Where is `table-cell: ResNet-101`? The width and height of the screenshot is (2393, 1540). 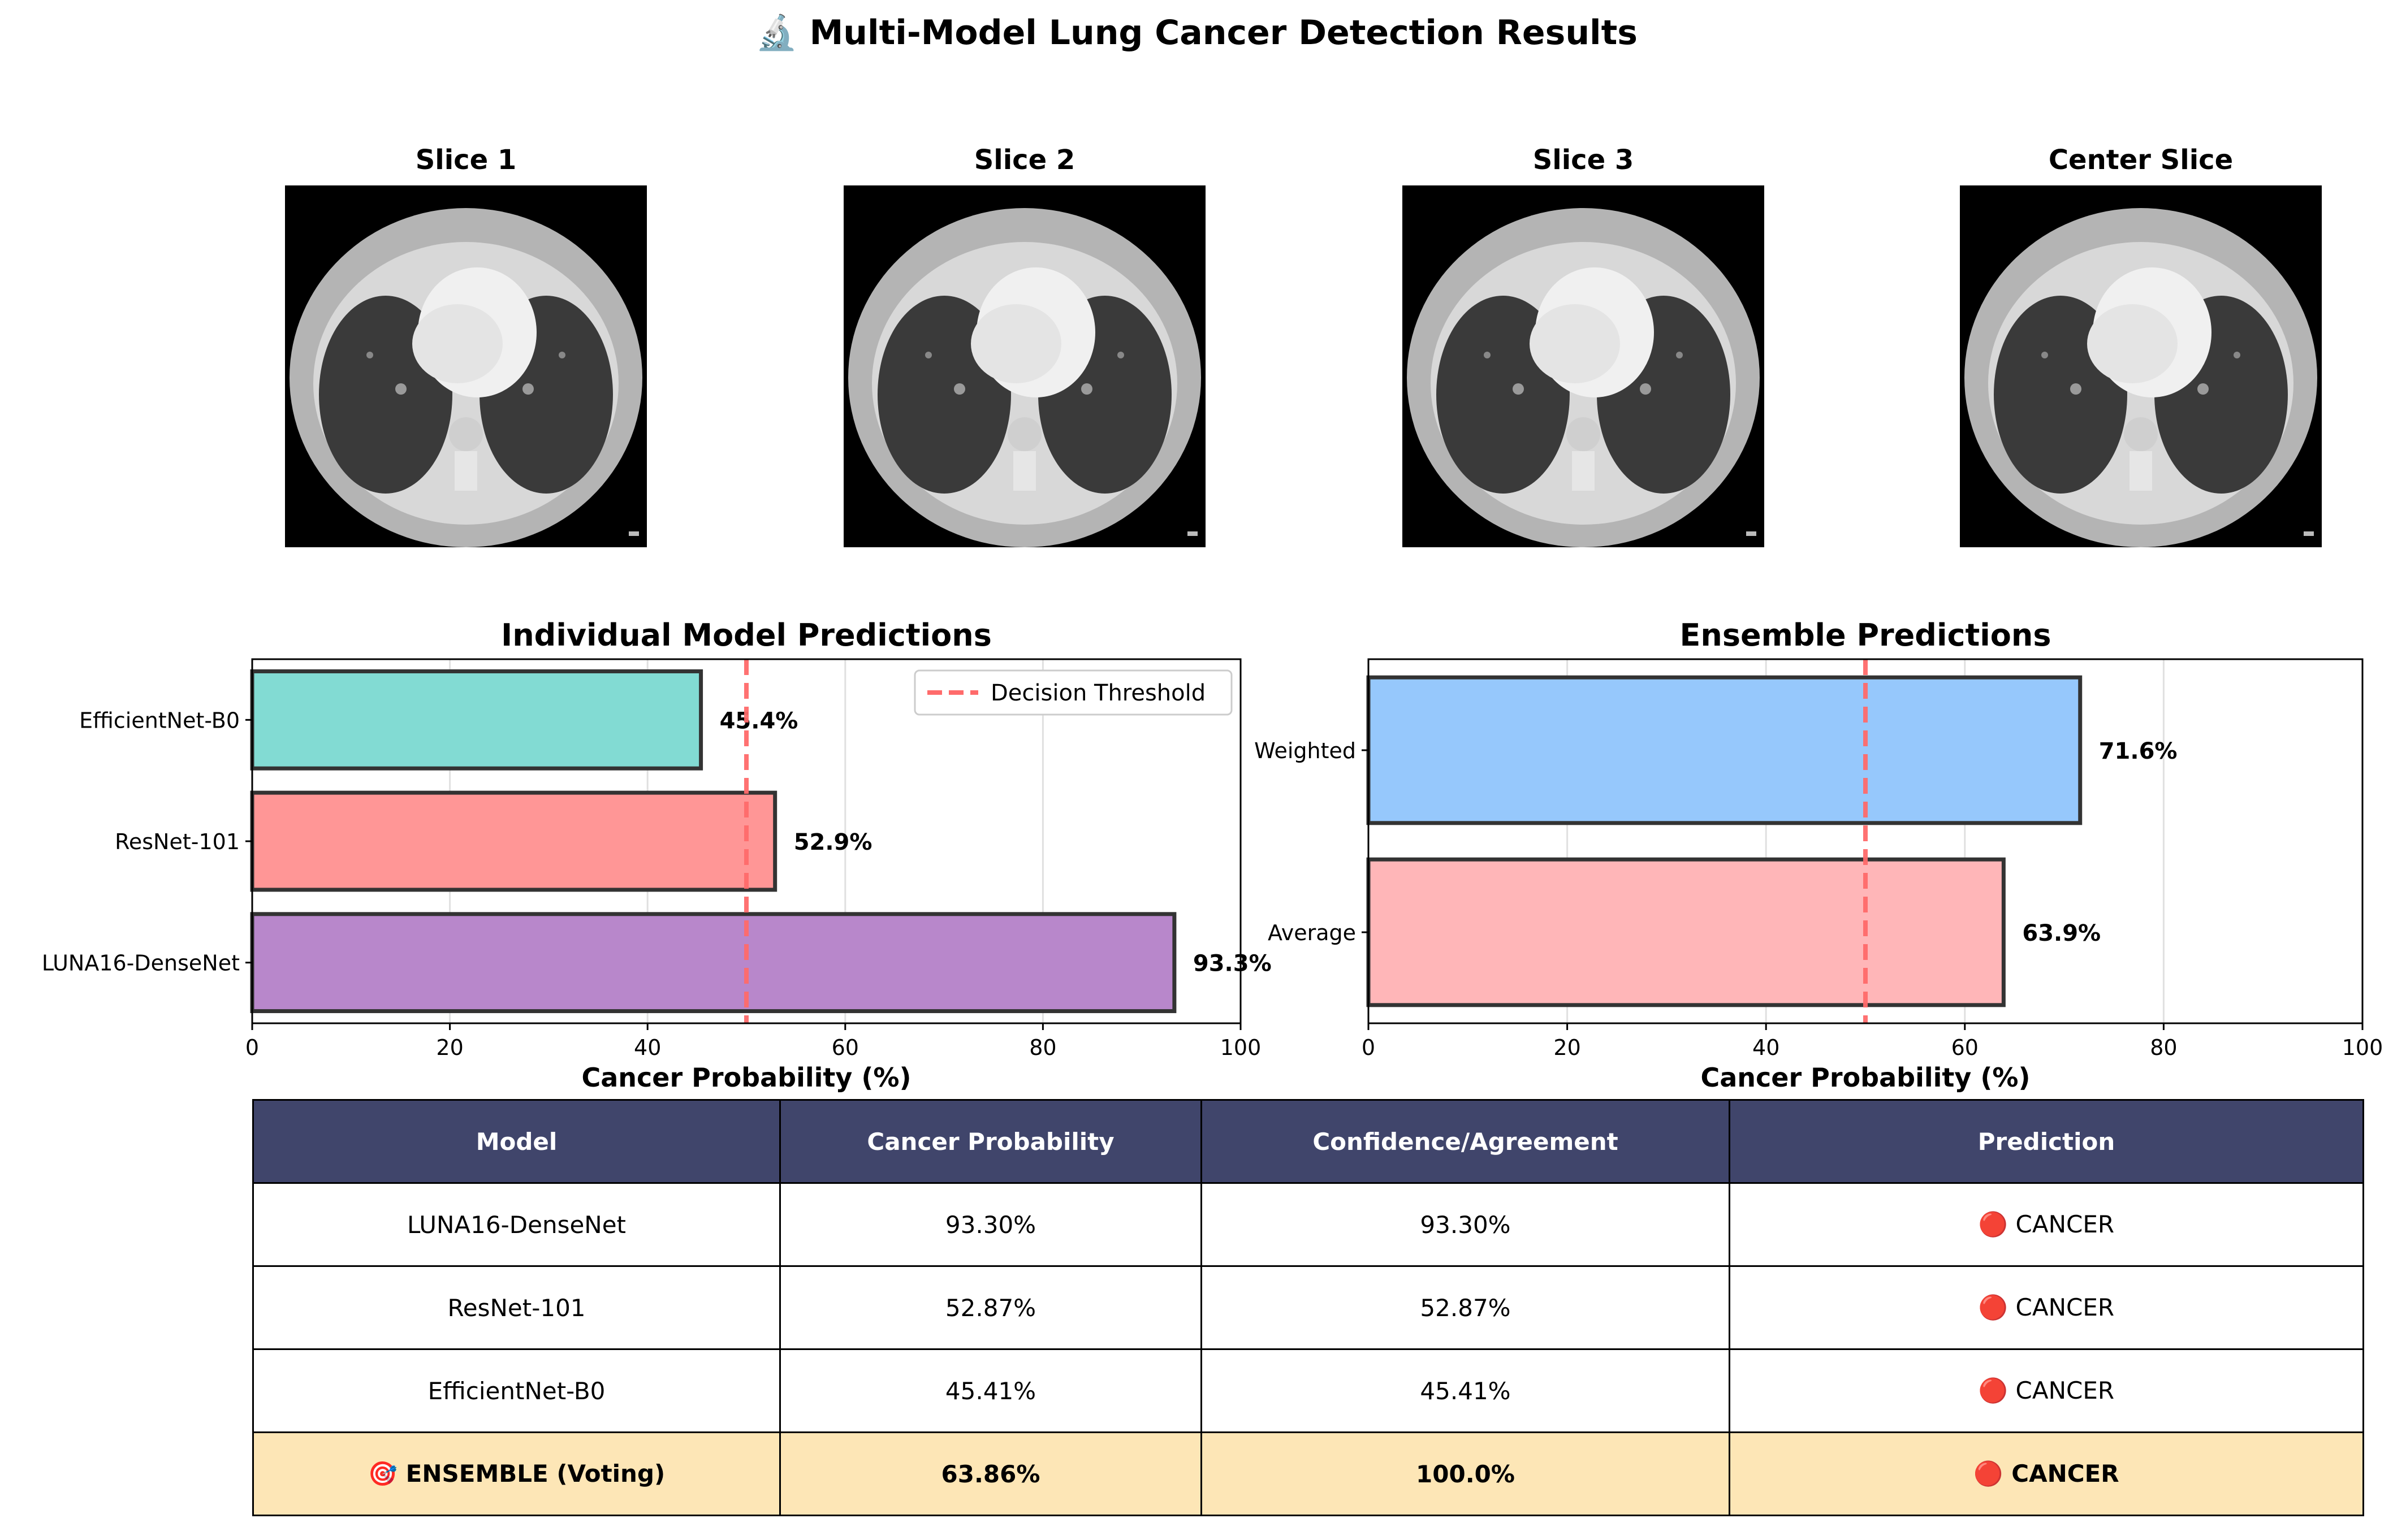
table-cell: ResNet-101 is located at coordinates (516, 1307).